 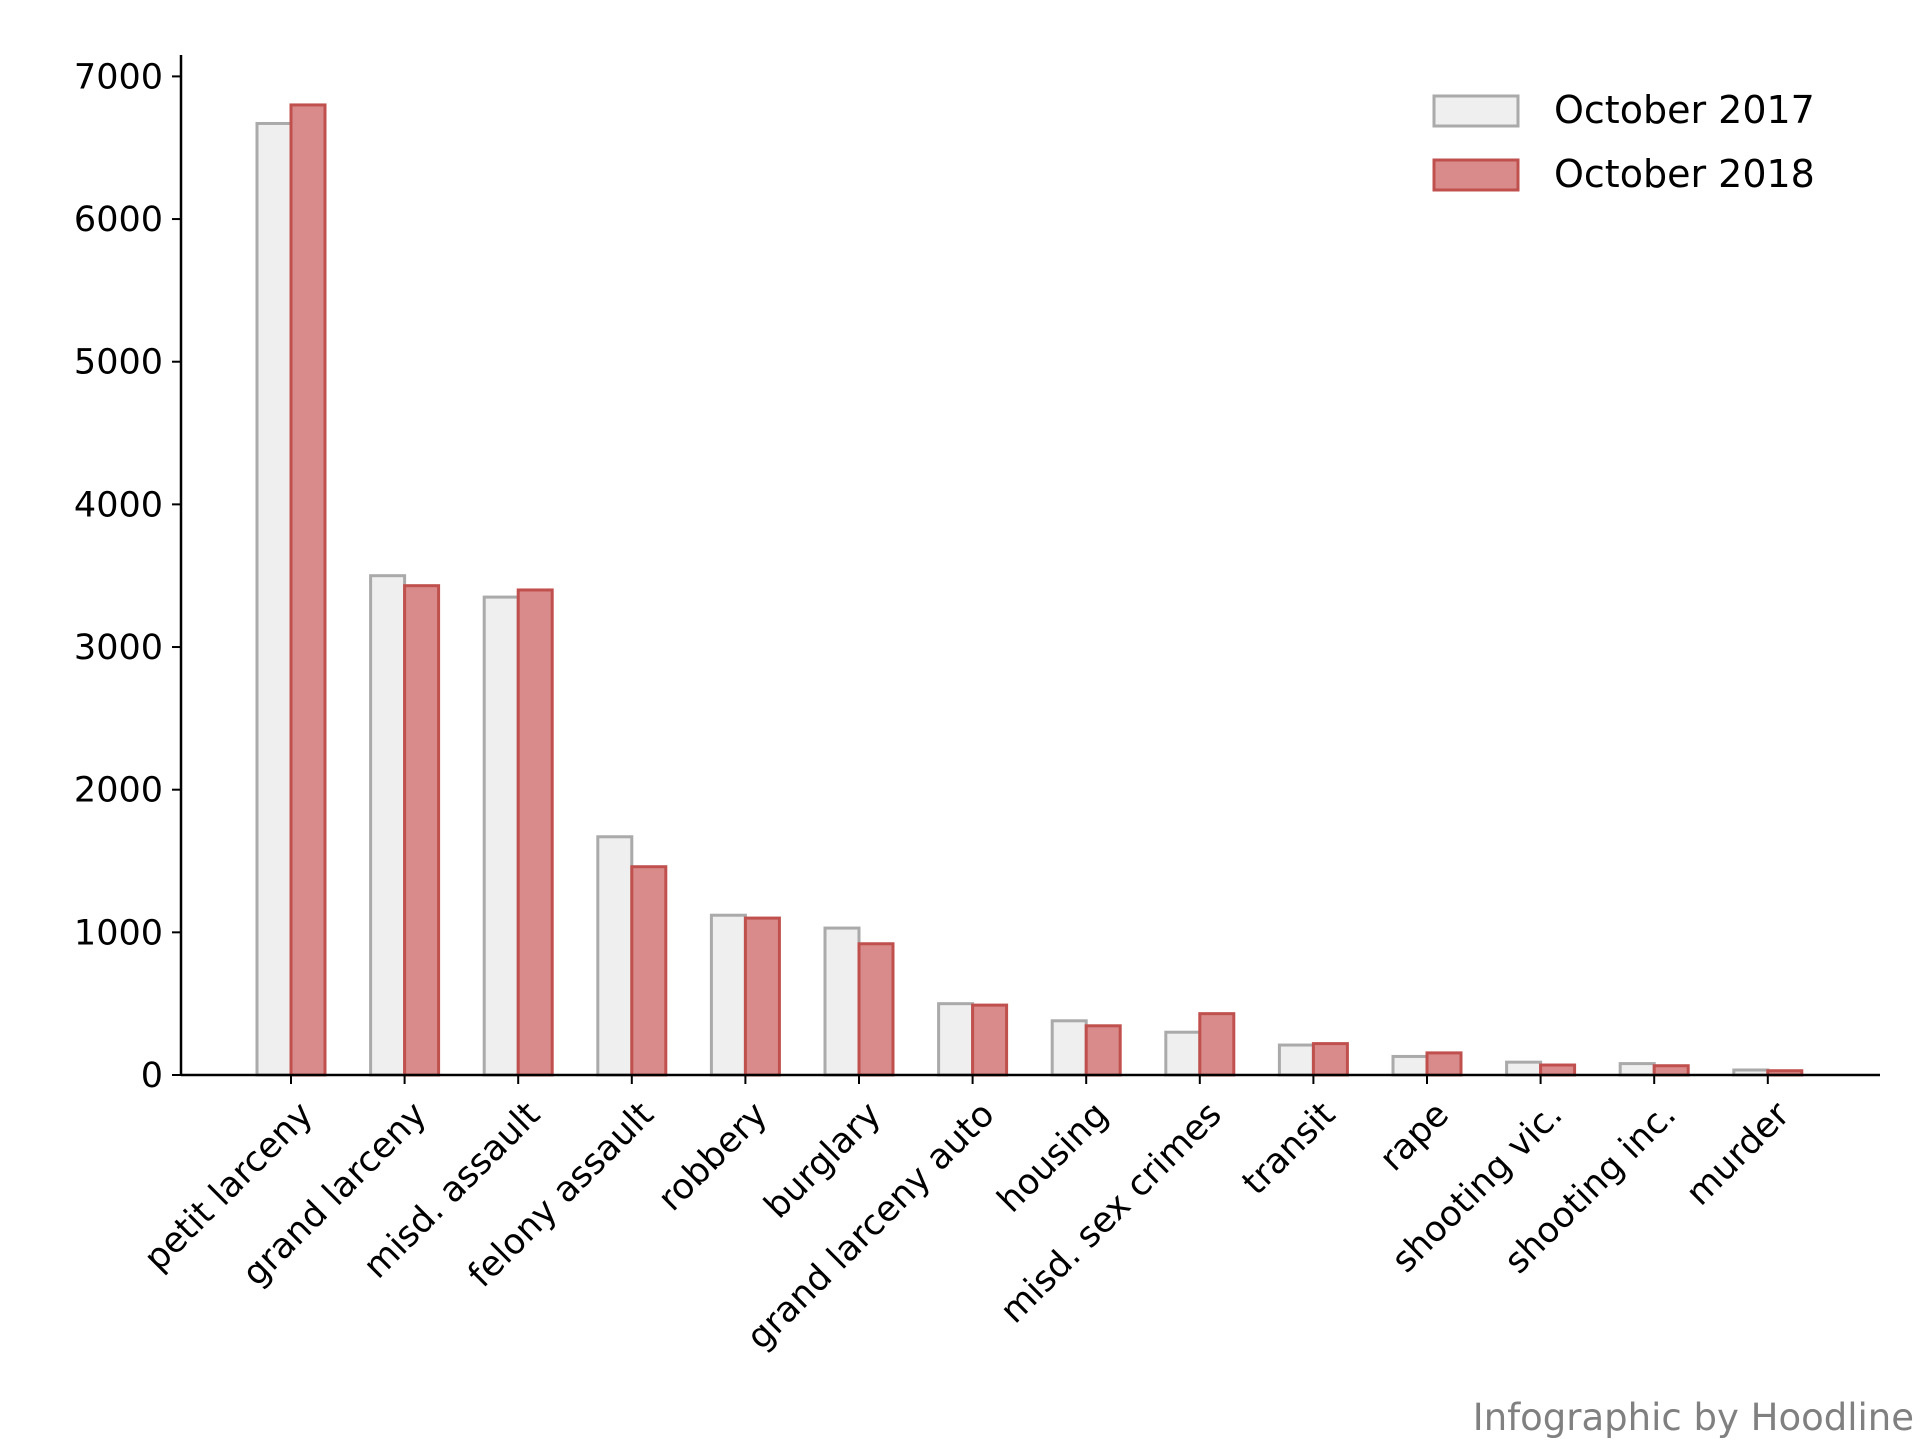 I want to click on bar-2017-felony-assault, so click(x=615, y=956).